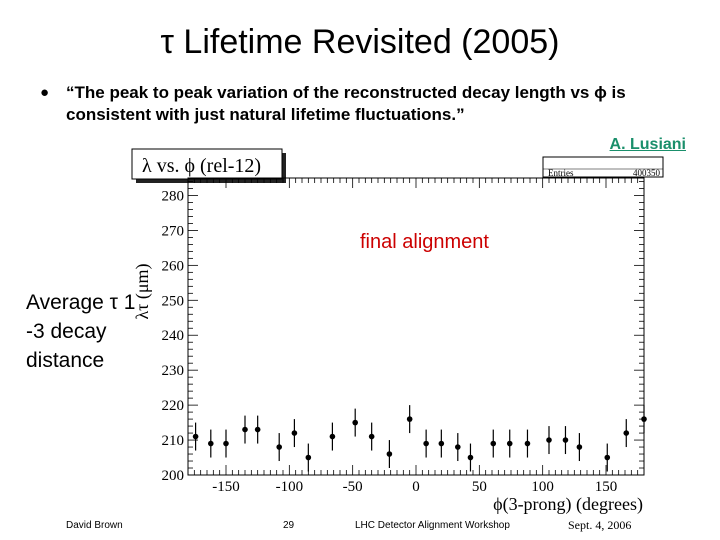 This screenshot has width=720, height=540. I want to click on y-tick-label: 240, so click(173, 336).